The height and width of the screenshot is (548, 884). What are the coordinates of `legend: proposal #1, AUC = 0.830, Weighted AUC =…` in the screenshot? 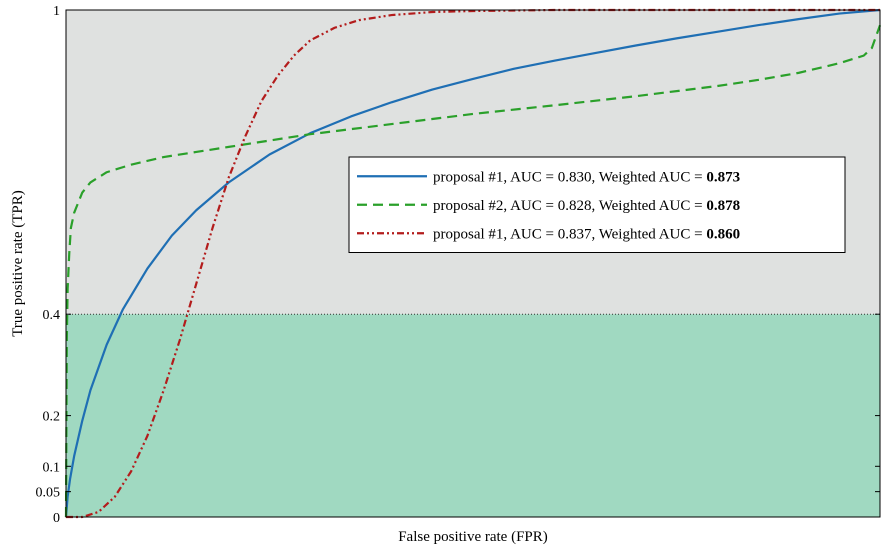 It's located at (597, 204).